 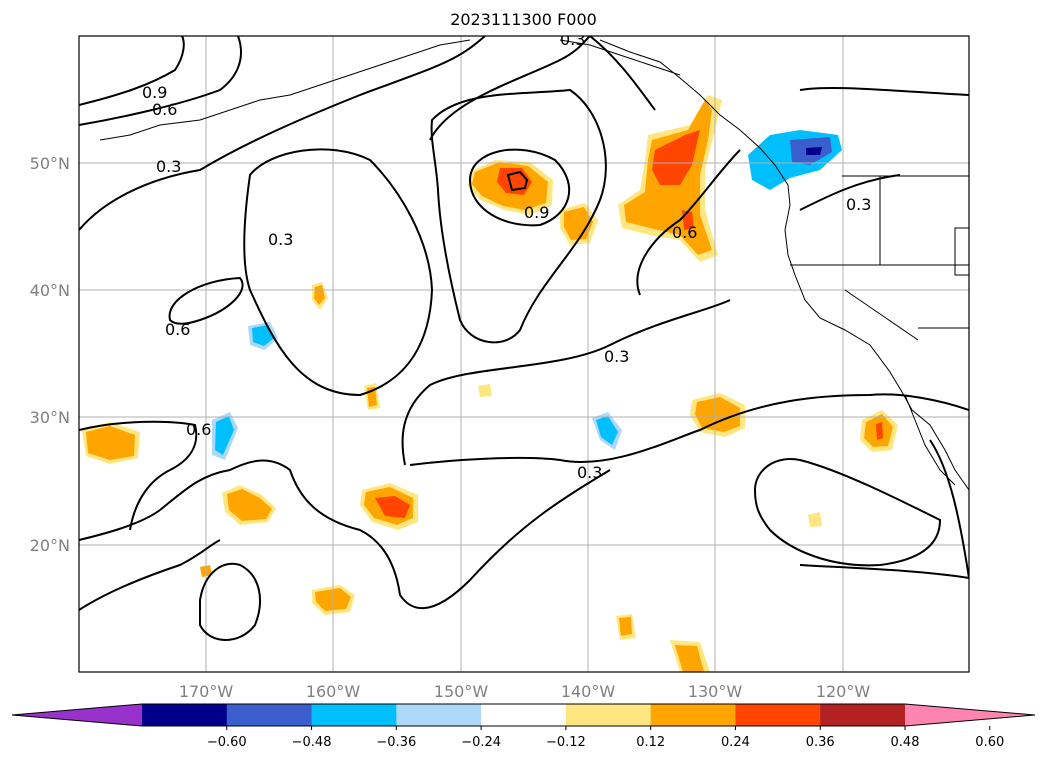 What do you see at coordinates (525, 691) in the screenshot?
I see `longitude-labels: 170°W 160°W 150°W 140°W 130°W 120°W` at bounding box center [525, 691].